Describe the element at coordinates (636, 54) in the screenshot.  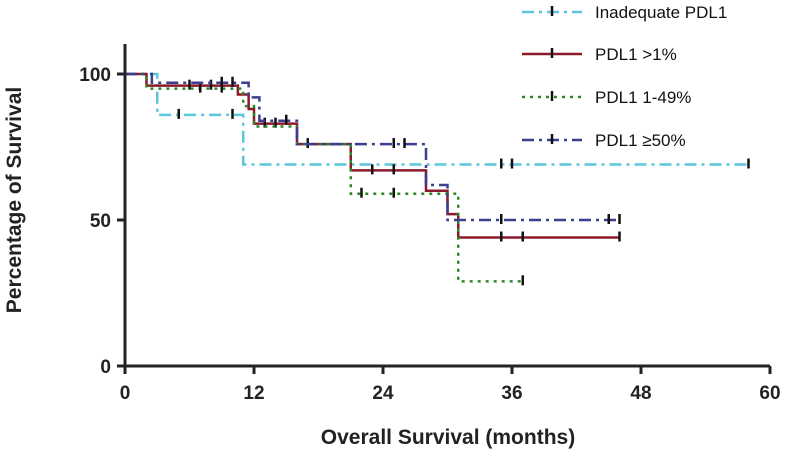
I see `legend-label-1: PDL1 >1%` at that location.